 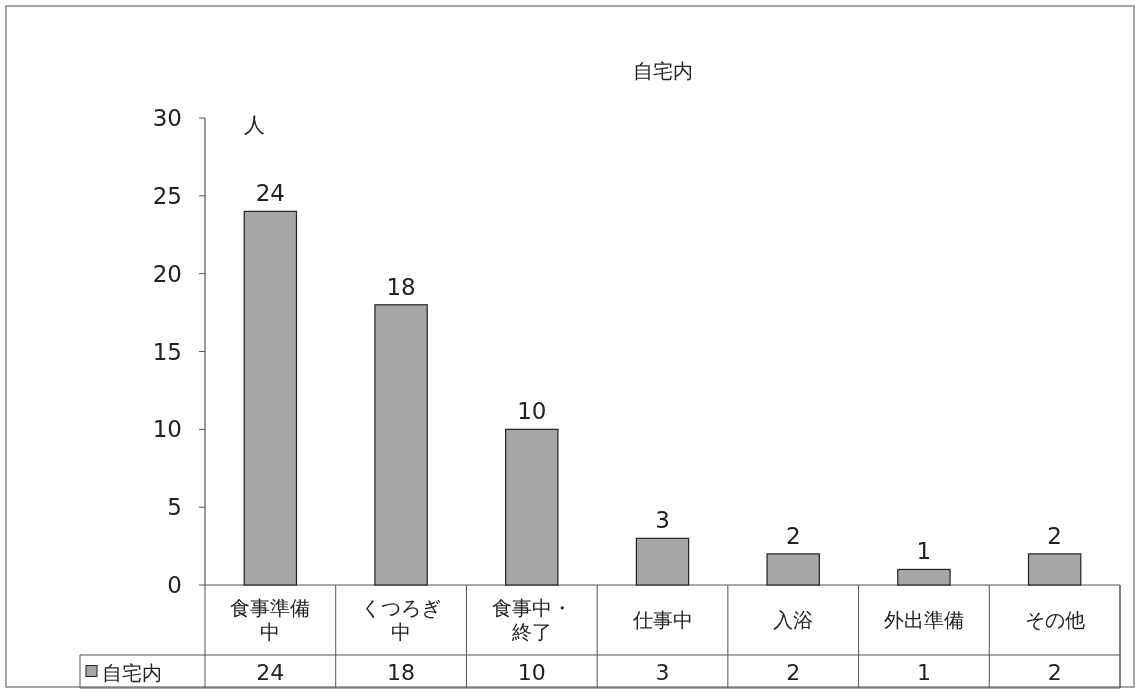 I want to click on y-tick-label: 15, so click(x=167, y=351).